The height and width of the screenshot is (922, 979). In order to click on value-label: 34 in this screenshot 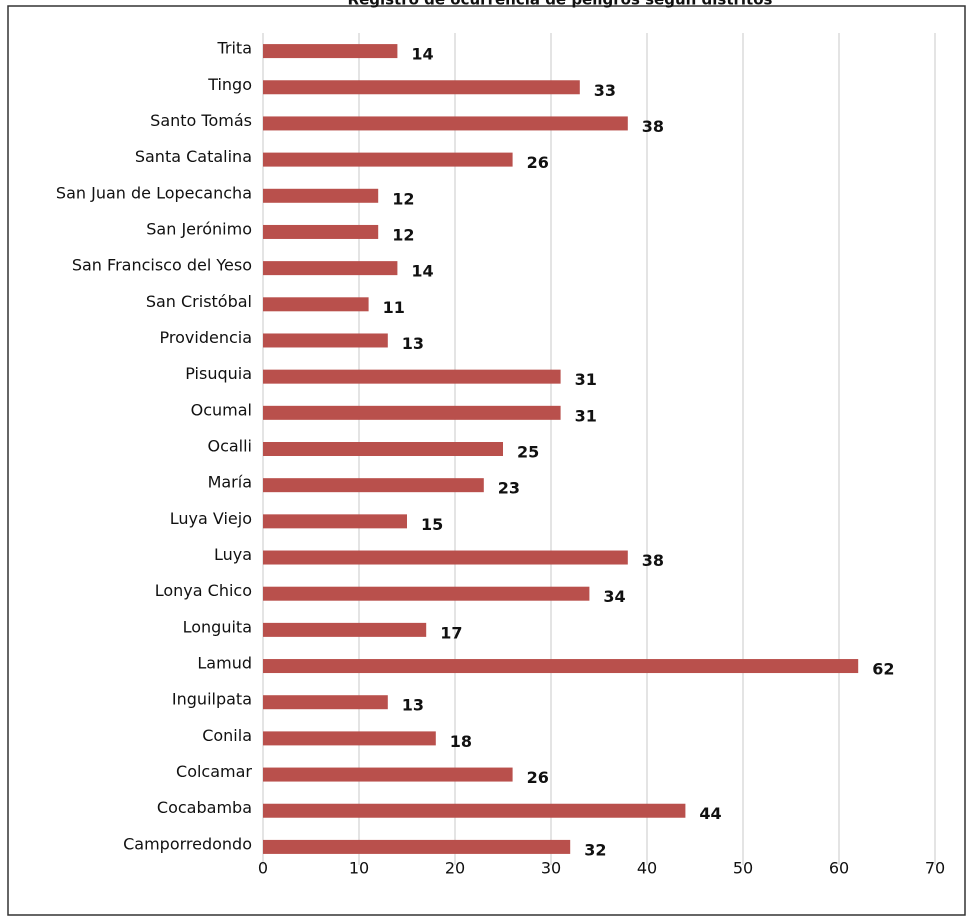, I will do `click(614, 596)`.